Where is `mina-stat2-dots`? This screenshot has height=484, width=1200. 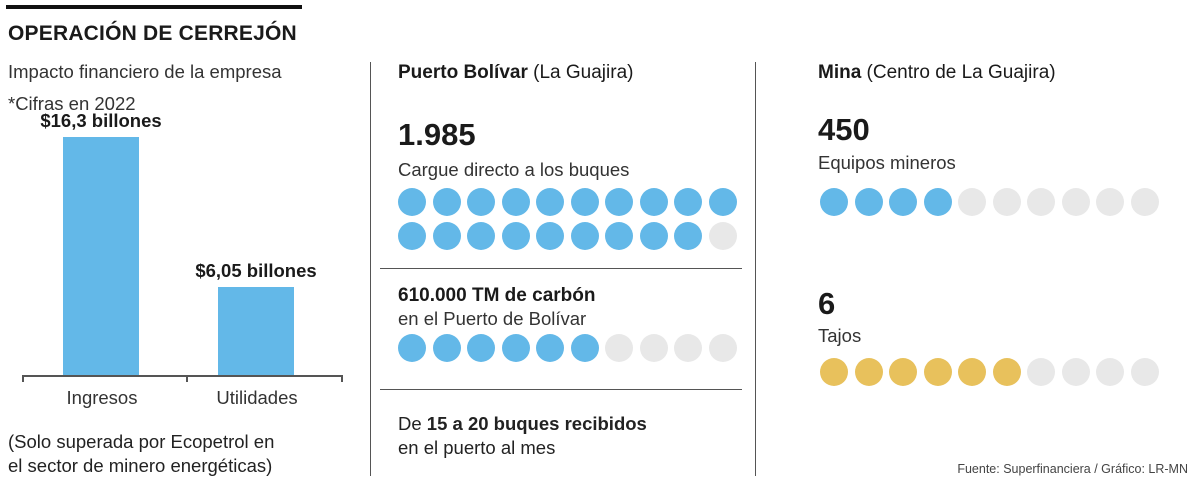 mina-stat2-dots is located at coordinates (989, 372).